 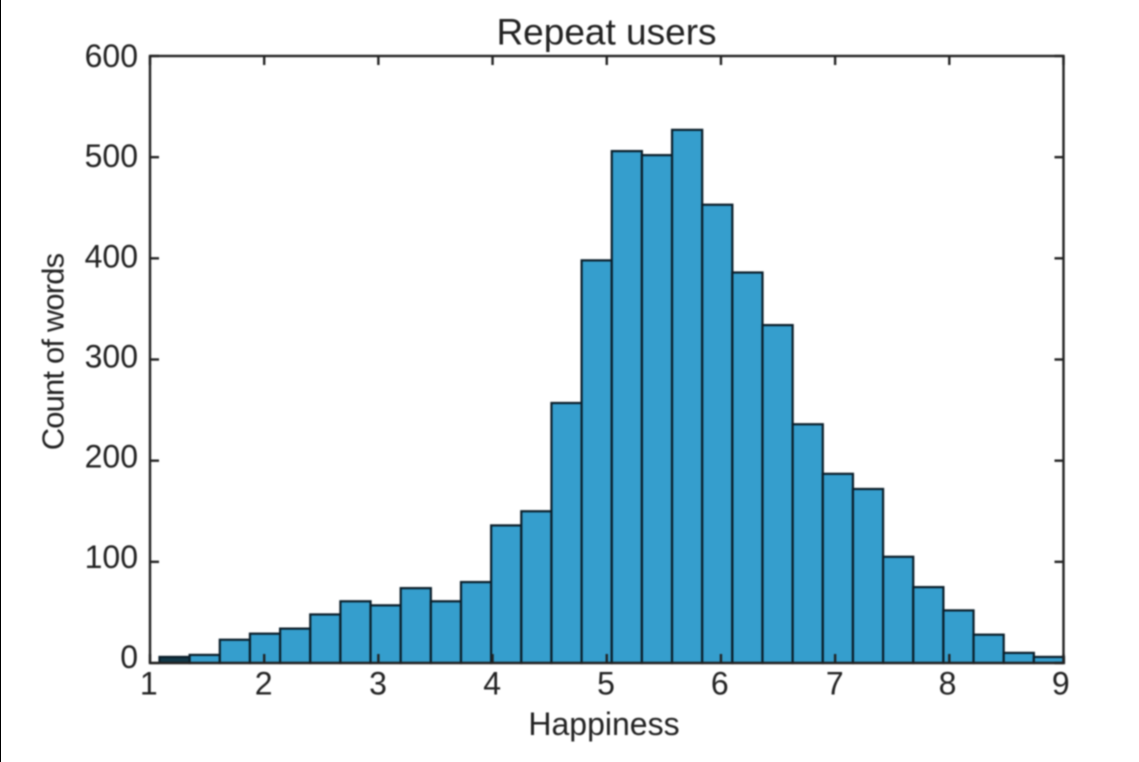 What do you see at coordinates (111, 557) in the screenshot?
I see `svg-text: 100` at bounding box center [111, 557].